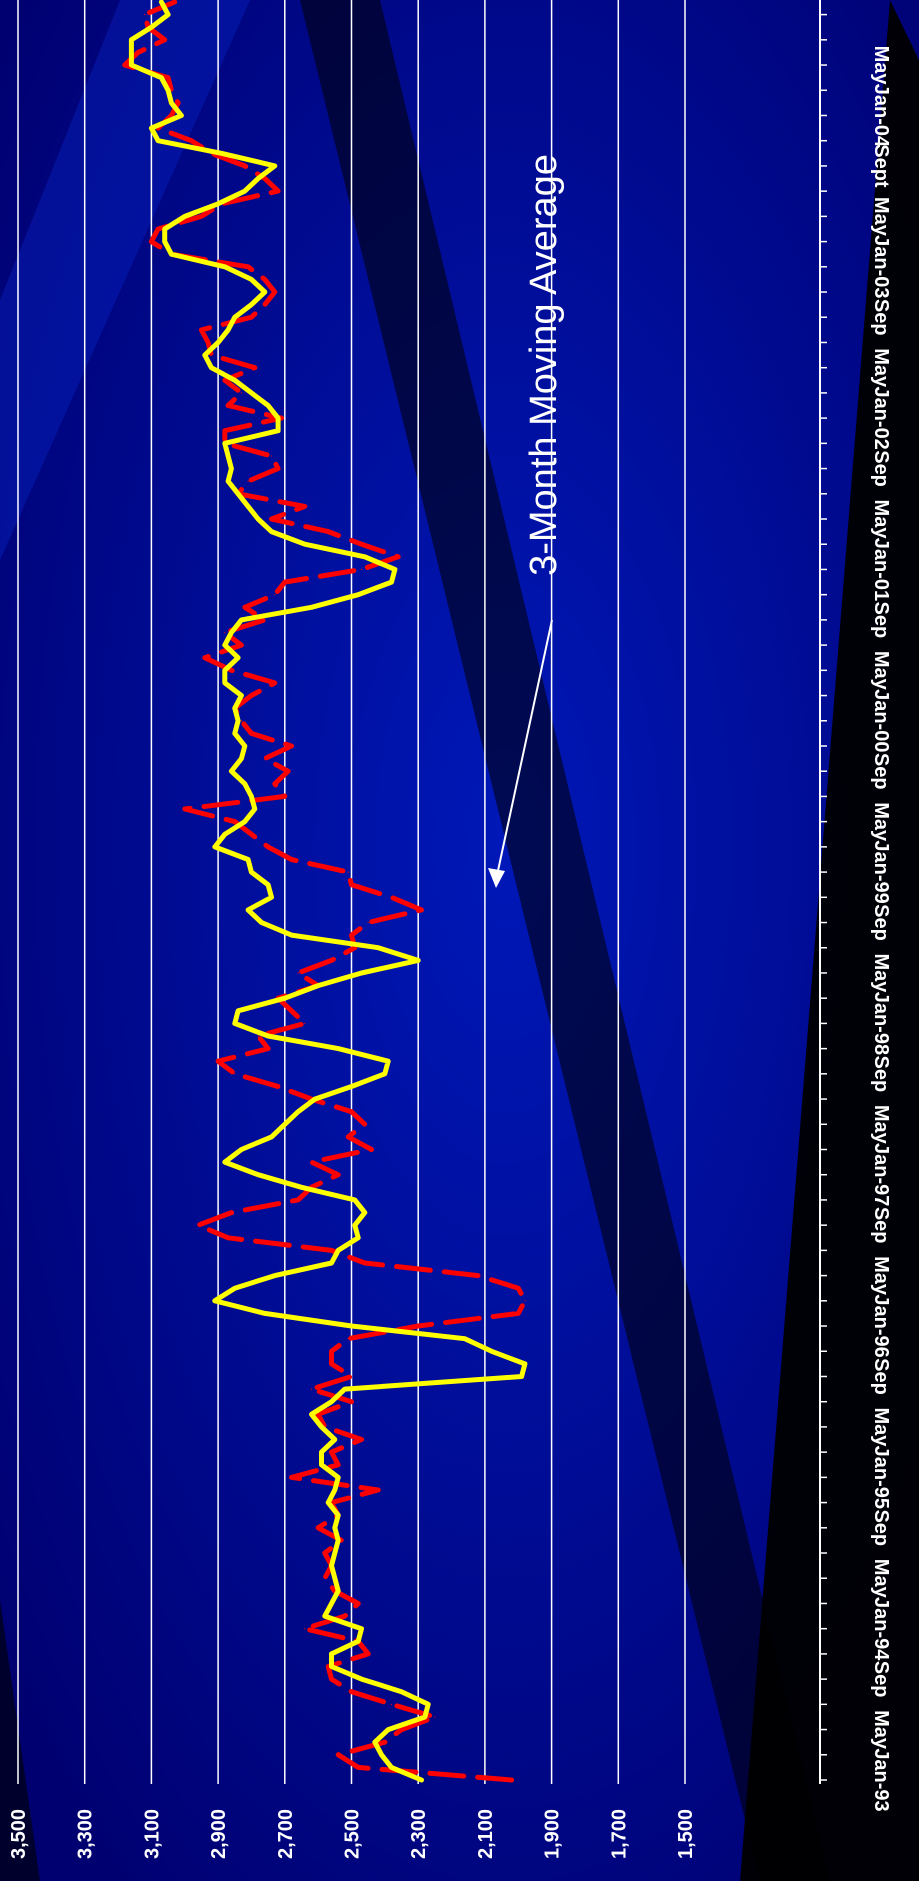 The width and height of the screenshot is (919, 1881). What do you see at coordinates (881, 266) in the screenshot?
I see `time-tick-label: Jan-03` at bounding box center [881, 266].